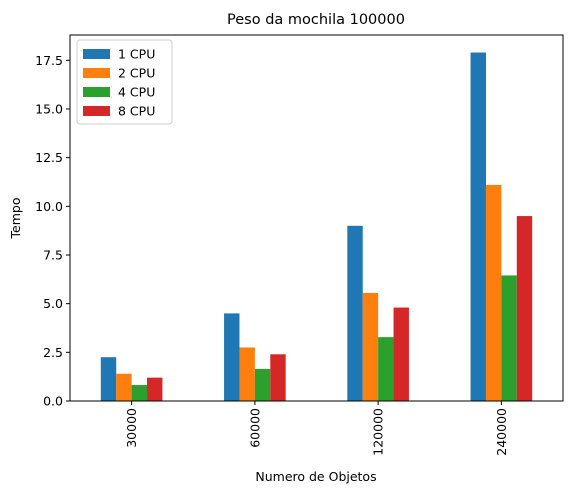 The width and height of the screenshot is (579, 493). Describe the element at coordinates (49, 206) in the screenshot. I see `y-tick-label: 10.0` at that location.